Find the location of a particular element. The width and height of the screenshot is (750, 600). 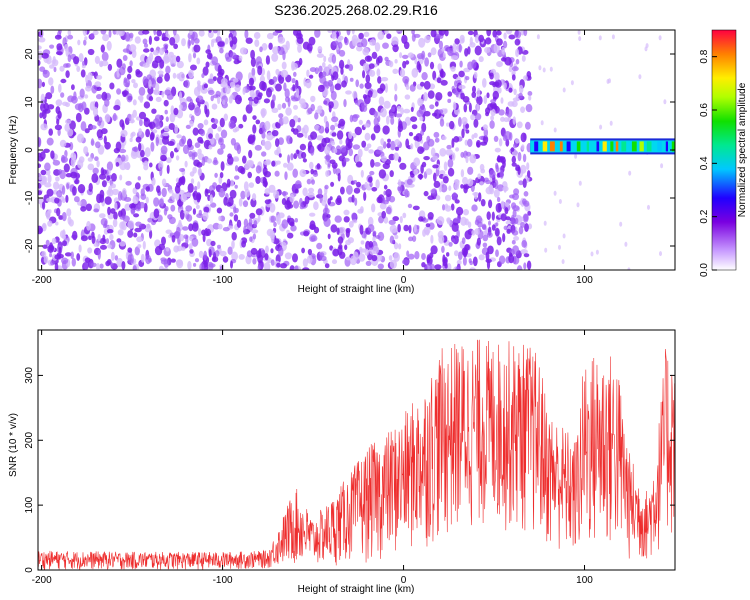

colorbar-tick-label: 0.0 is located at coordinates (704, 270).